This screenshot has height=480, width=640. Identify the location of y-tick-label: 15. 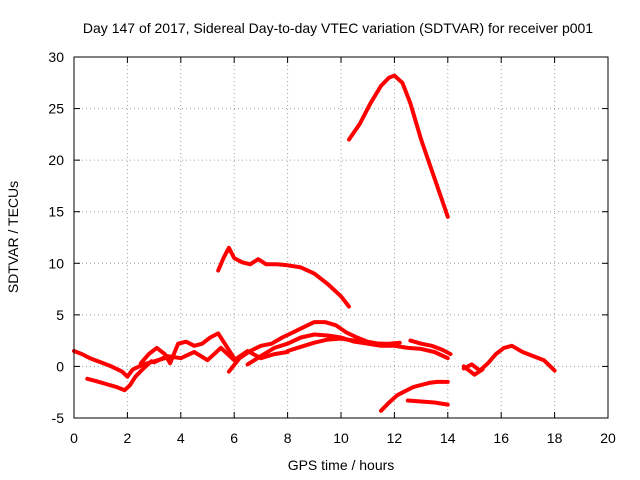
(56, 212).